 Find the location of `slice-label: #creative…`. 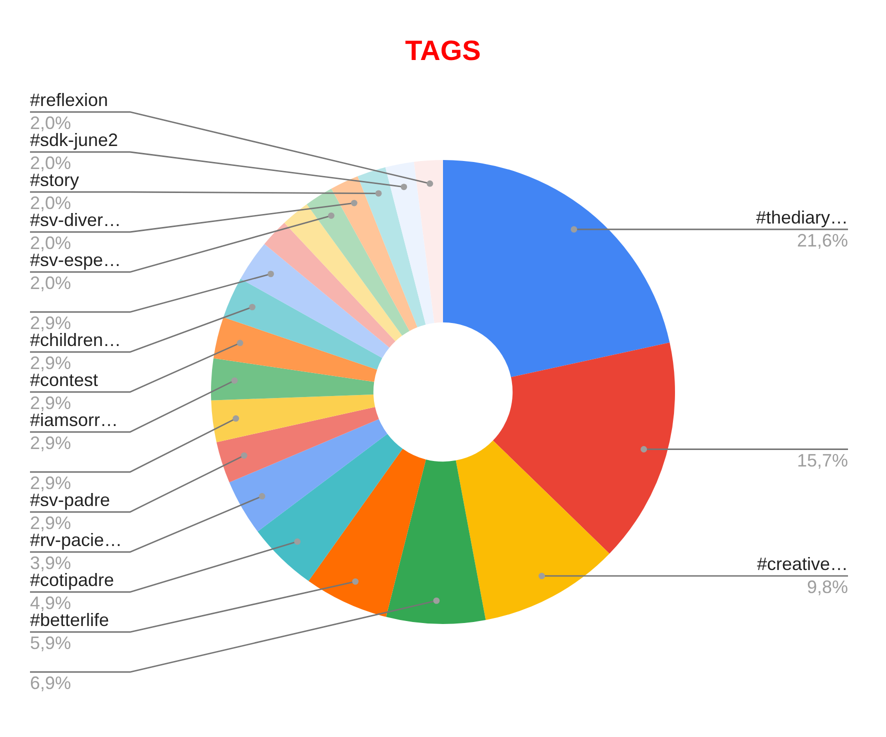

slice-label: #creative… is located at coordinates (802, 564).